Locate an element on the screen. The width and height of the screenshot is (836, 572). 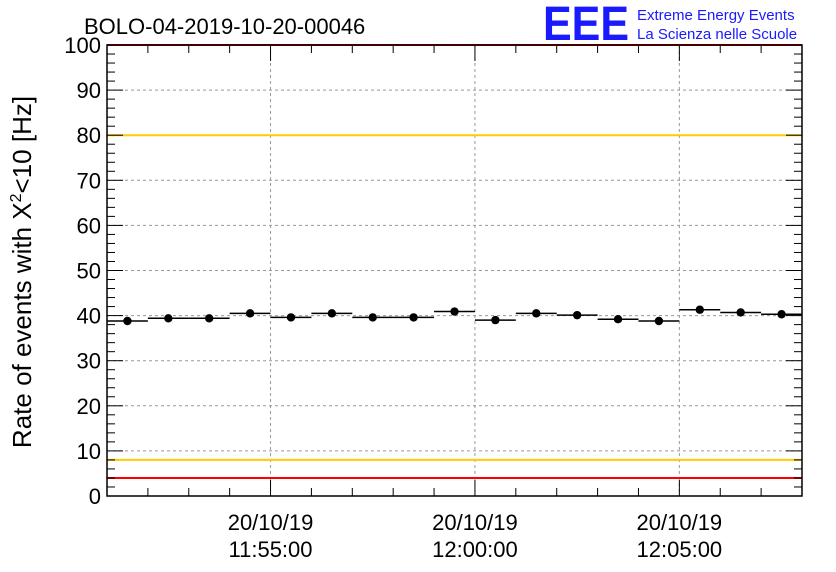
logo-line-1: Extreme Energy Events is located at coordinates (716, 15).